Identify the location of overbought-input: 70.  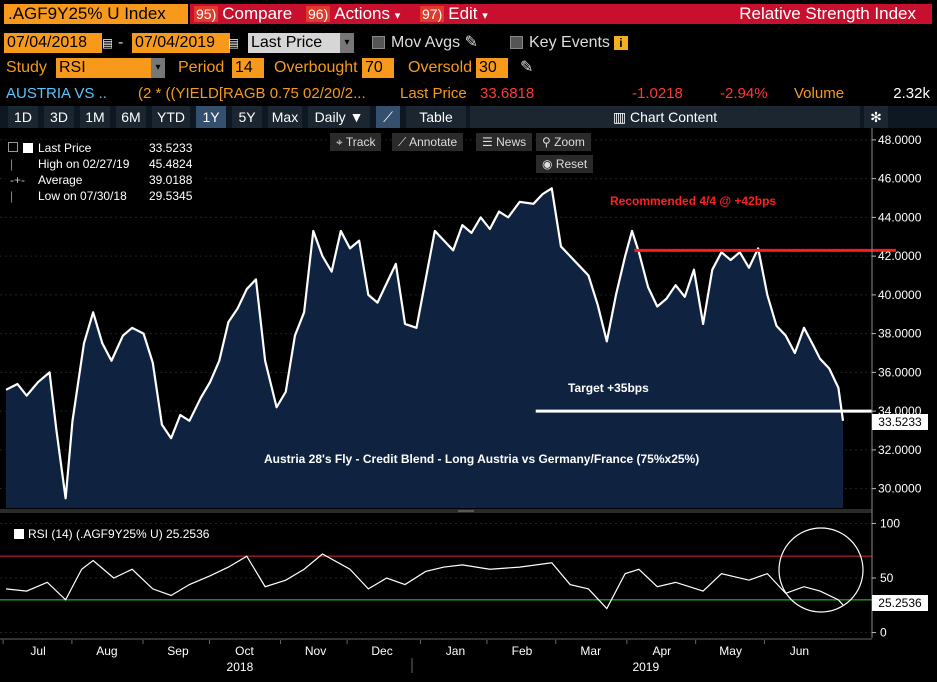
(378, 68).